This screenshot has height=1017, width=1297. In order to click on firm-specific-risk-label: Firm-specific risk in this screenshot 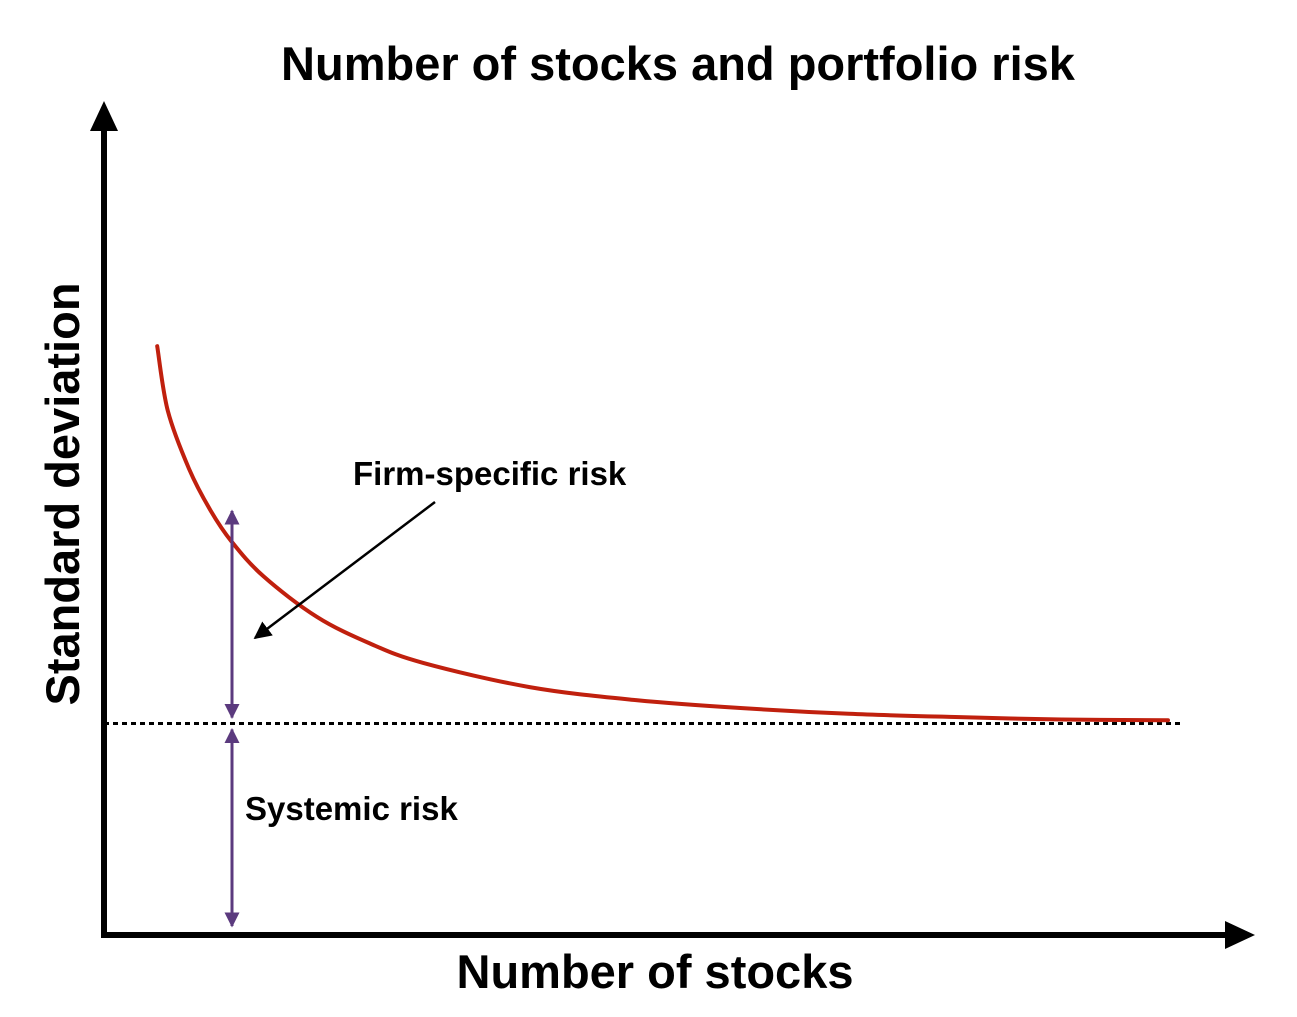, I will do `click(490, 473)`.